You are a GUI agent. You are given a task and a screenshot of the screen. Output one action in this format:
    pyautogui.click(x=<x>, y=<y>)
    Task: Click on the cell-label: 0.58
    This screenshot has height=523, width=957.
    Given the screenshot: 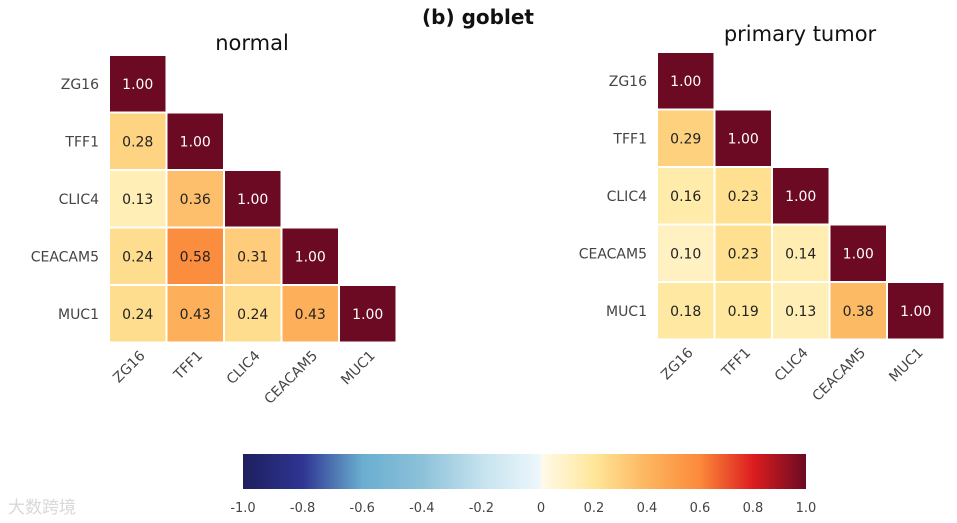 What is the action you would take?
    pyautogui.click(x=195, y=257)
    